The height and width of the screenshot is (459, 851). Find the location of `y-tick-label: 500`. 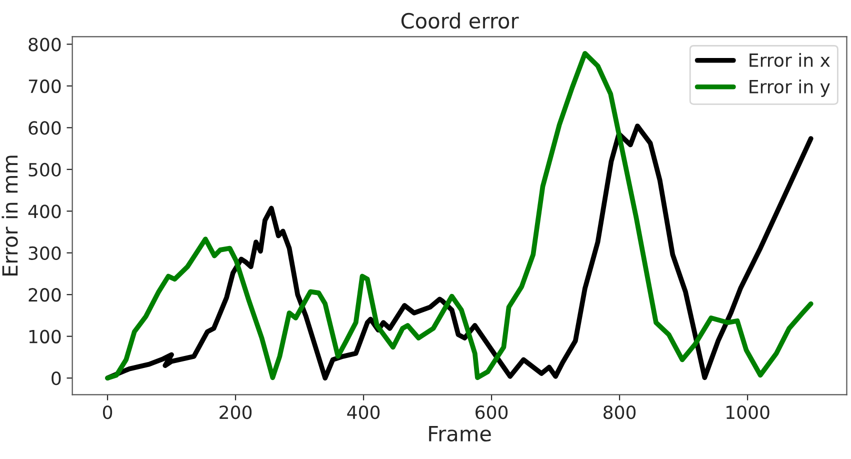

y-tick-label: 500 is located at coordinates (44, 169).